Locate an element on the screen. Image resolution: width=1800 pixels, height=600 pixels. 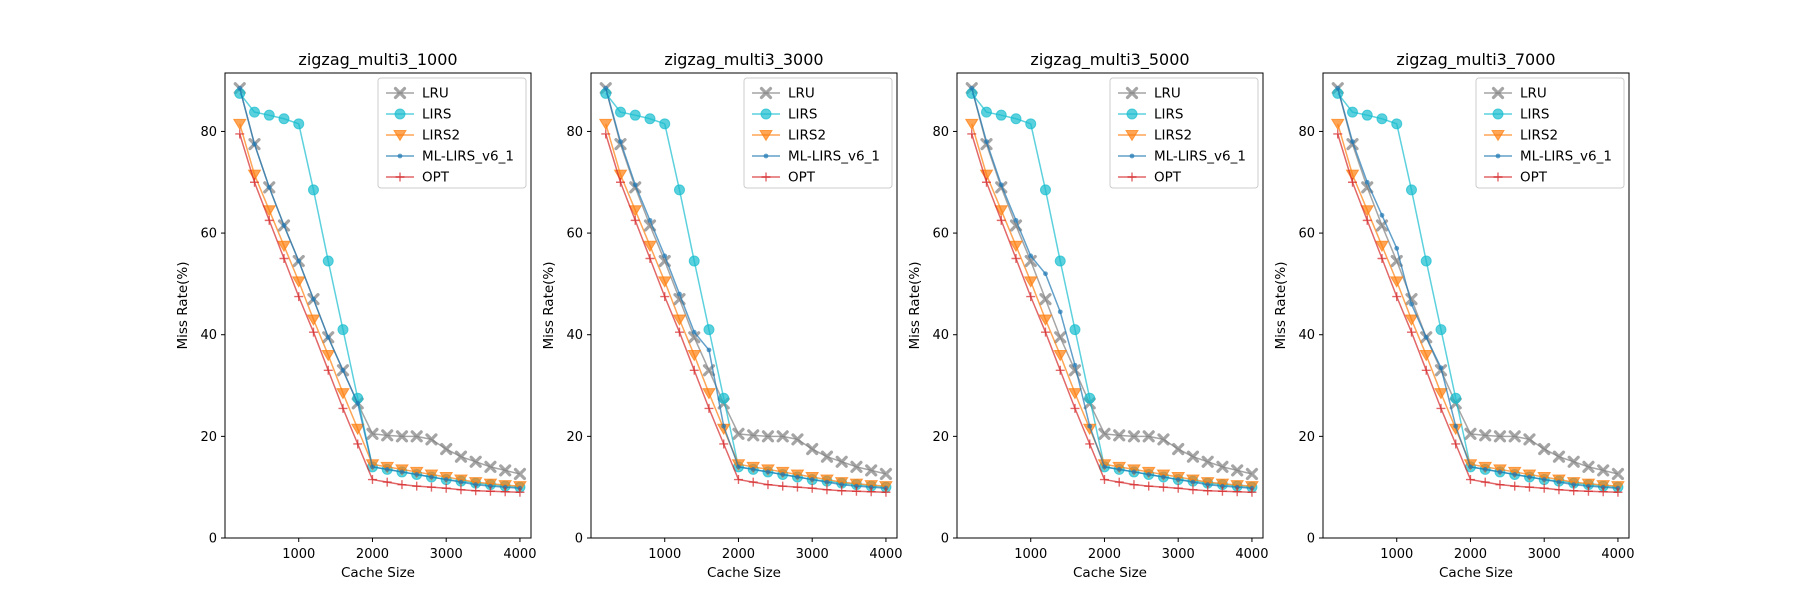
x-axis-label: Cache Size is located at coordinates (1110, 573).